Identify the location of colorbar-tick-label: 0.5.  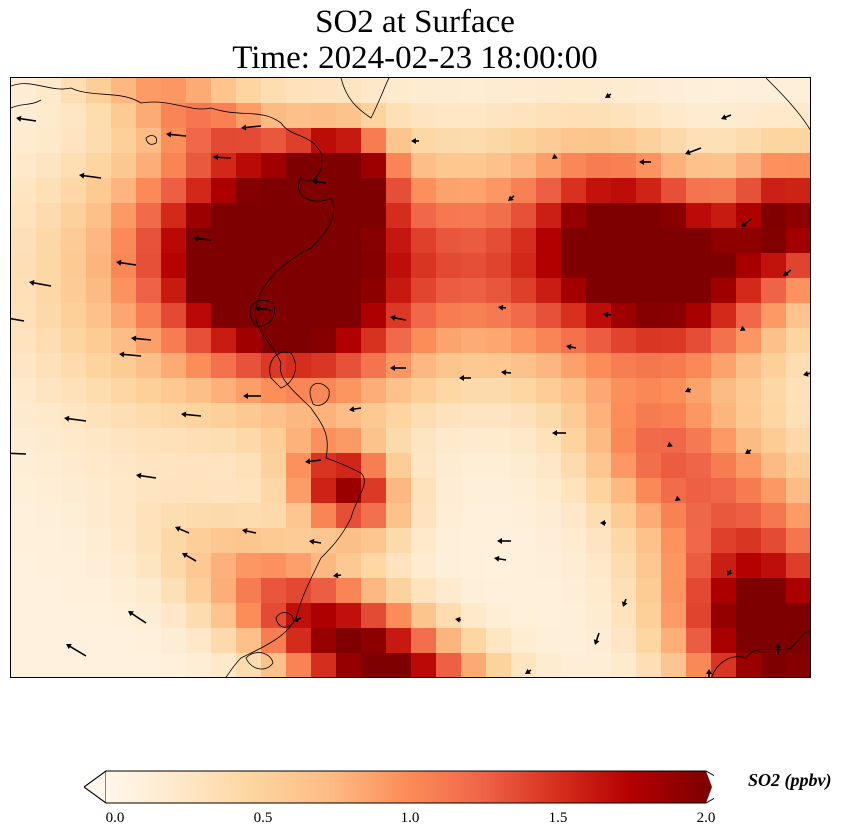
(263, 818).